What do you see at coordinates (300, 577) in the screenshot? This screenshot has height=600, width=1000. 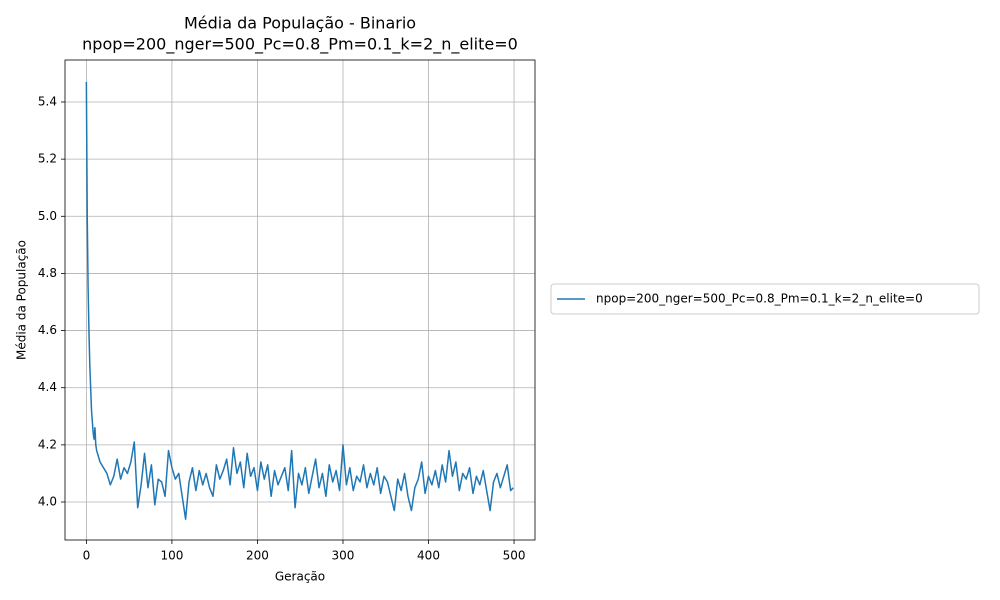 I see `x-axis-label: Geração` at bounding box center [300, 577].